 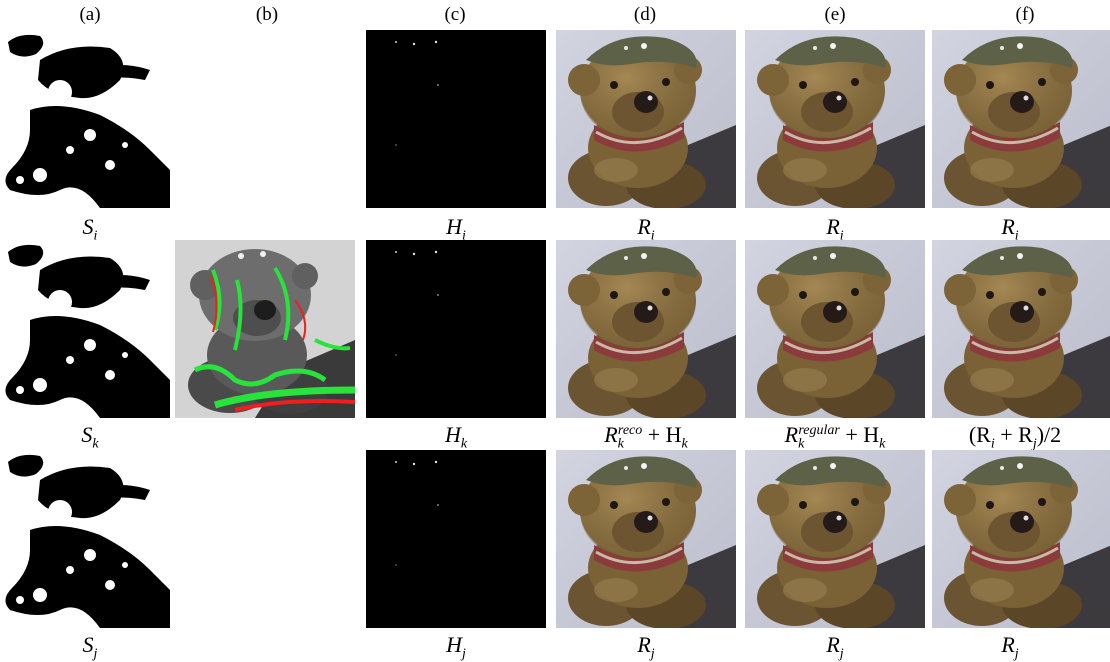 I want to click on panel-b-row3, so click(x=265, y=539).